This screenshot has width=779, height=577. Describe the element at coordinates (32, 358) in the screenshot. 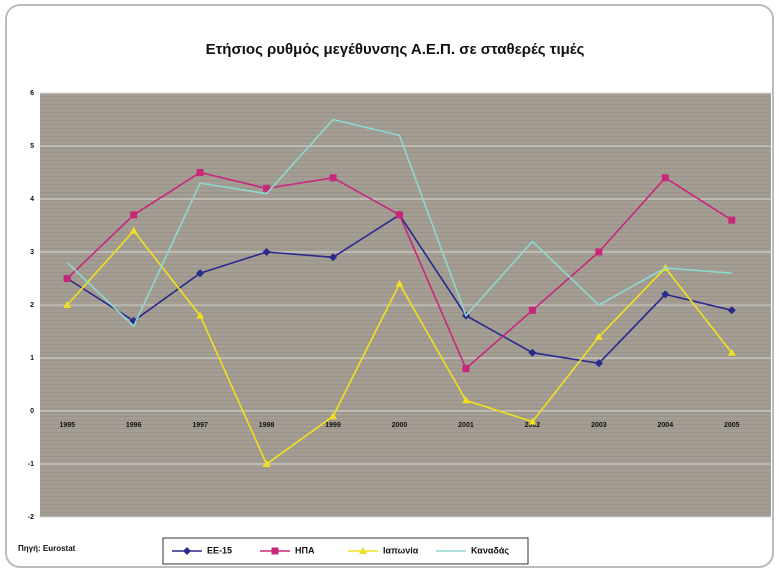

I see `y-tick-label: 1` at that location.